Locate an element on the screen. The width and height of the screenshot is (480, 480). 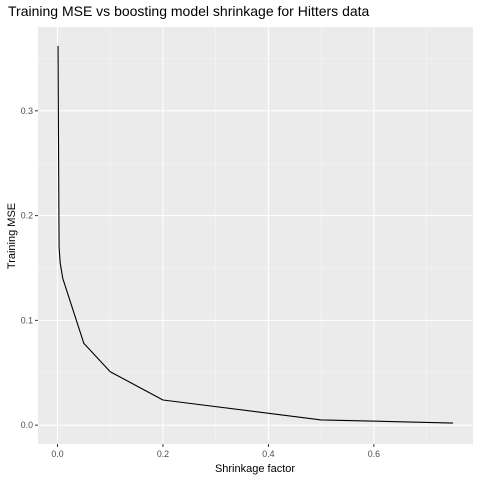
y-tick-label: 0.1 is located at coordinates (27, 320).